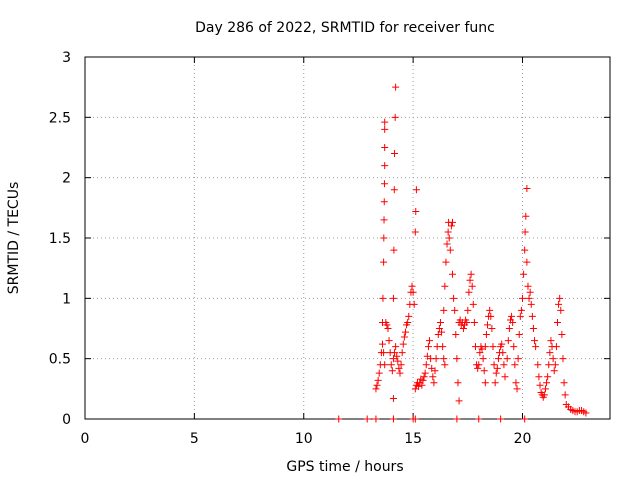 The image size is (640, 480). What do you see at coordinates (304, 439) in the screenshot?
I see `x-tick-label: 10` at bounding box center [304, 439].